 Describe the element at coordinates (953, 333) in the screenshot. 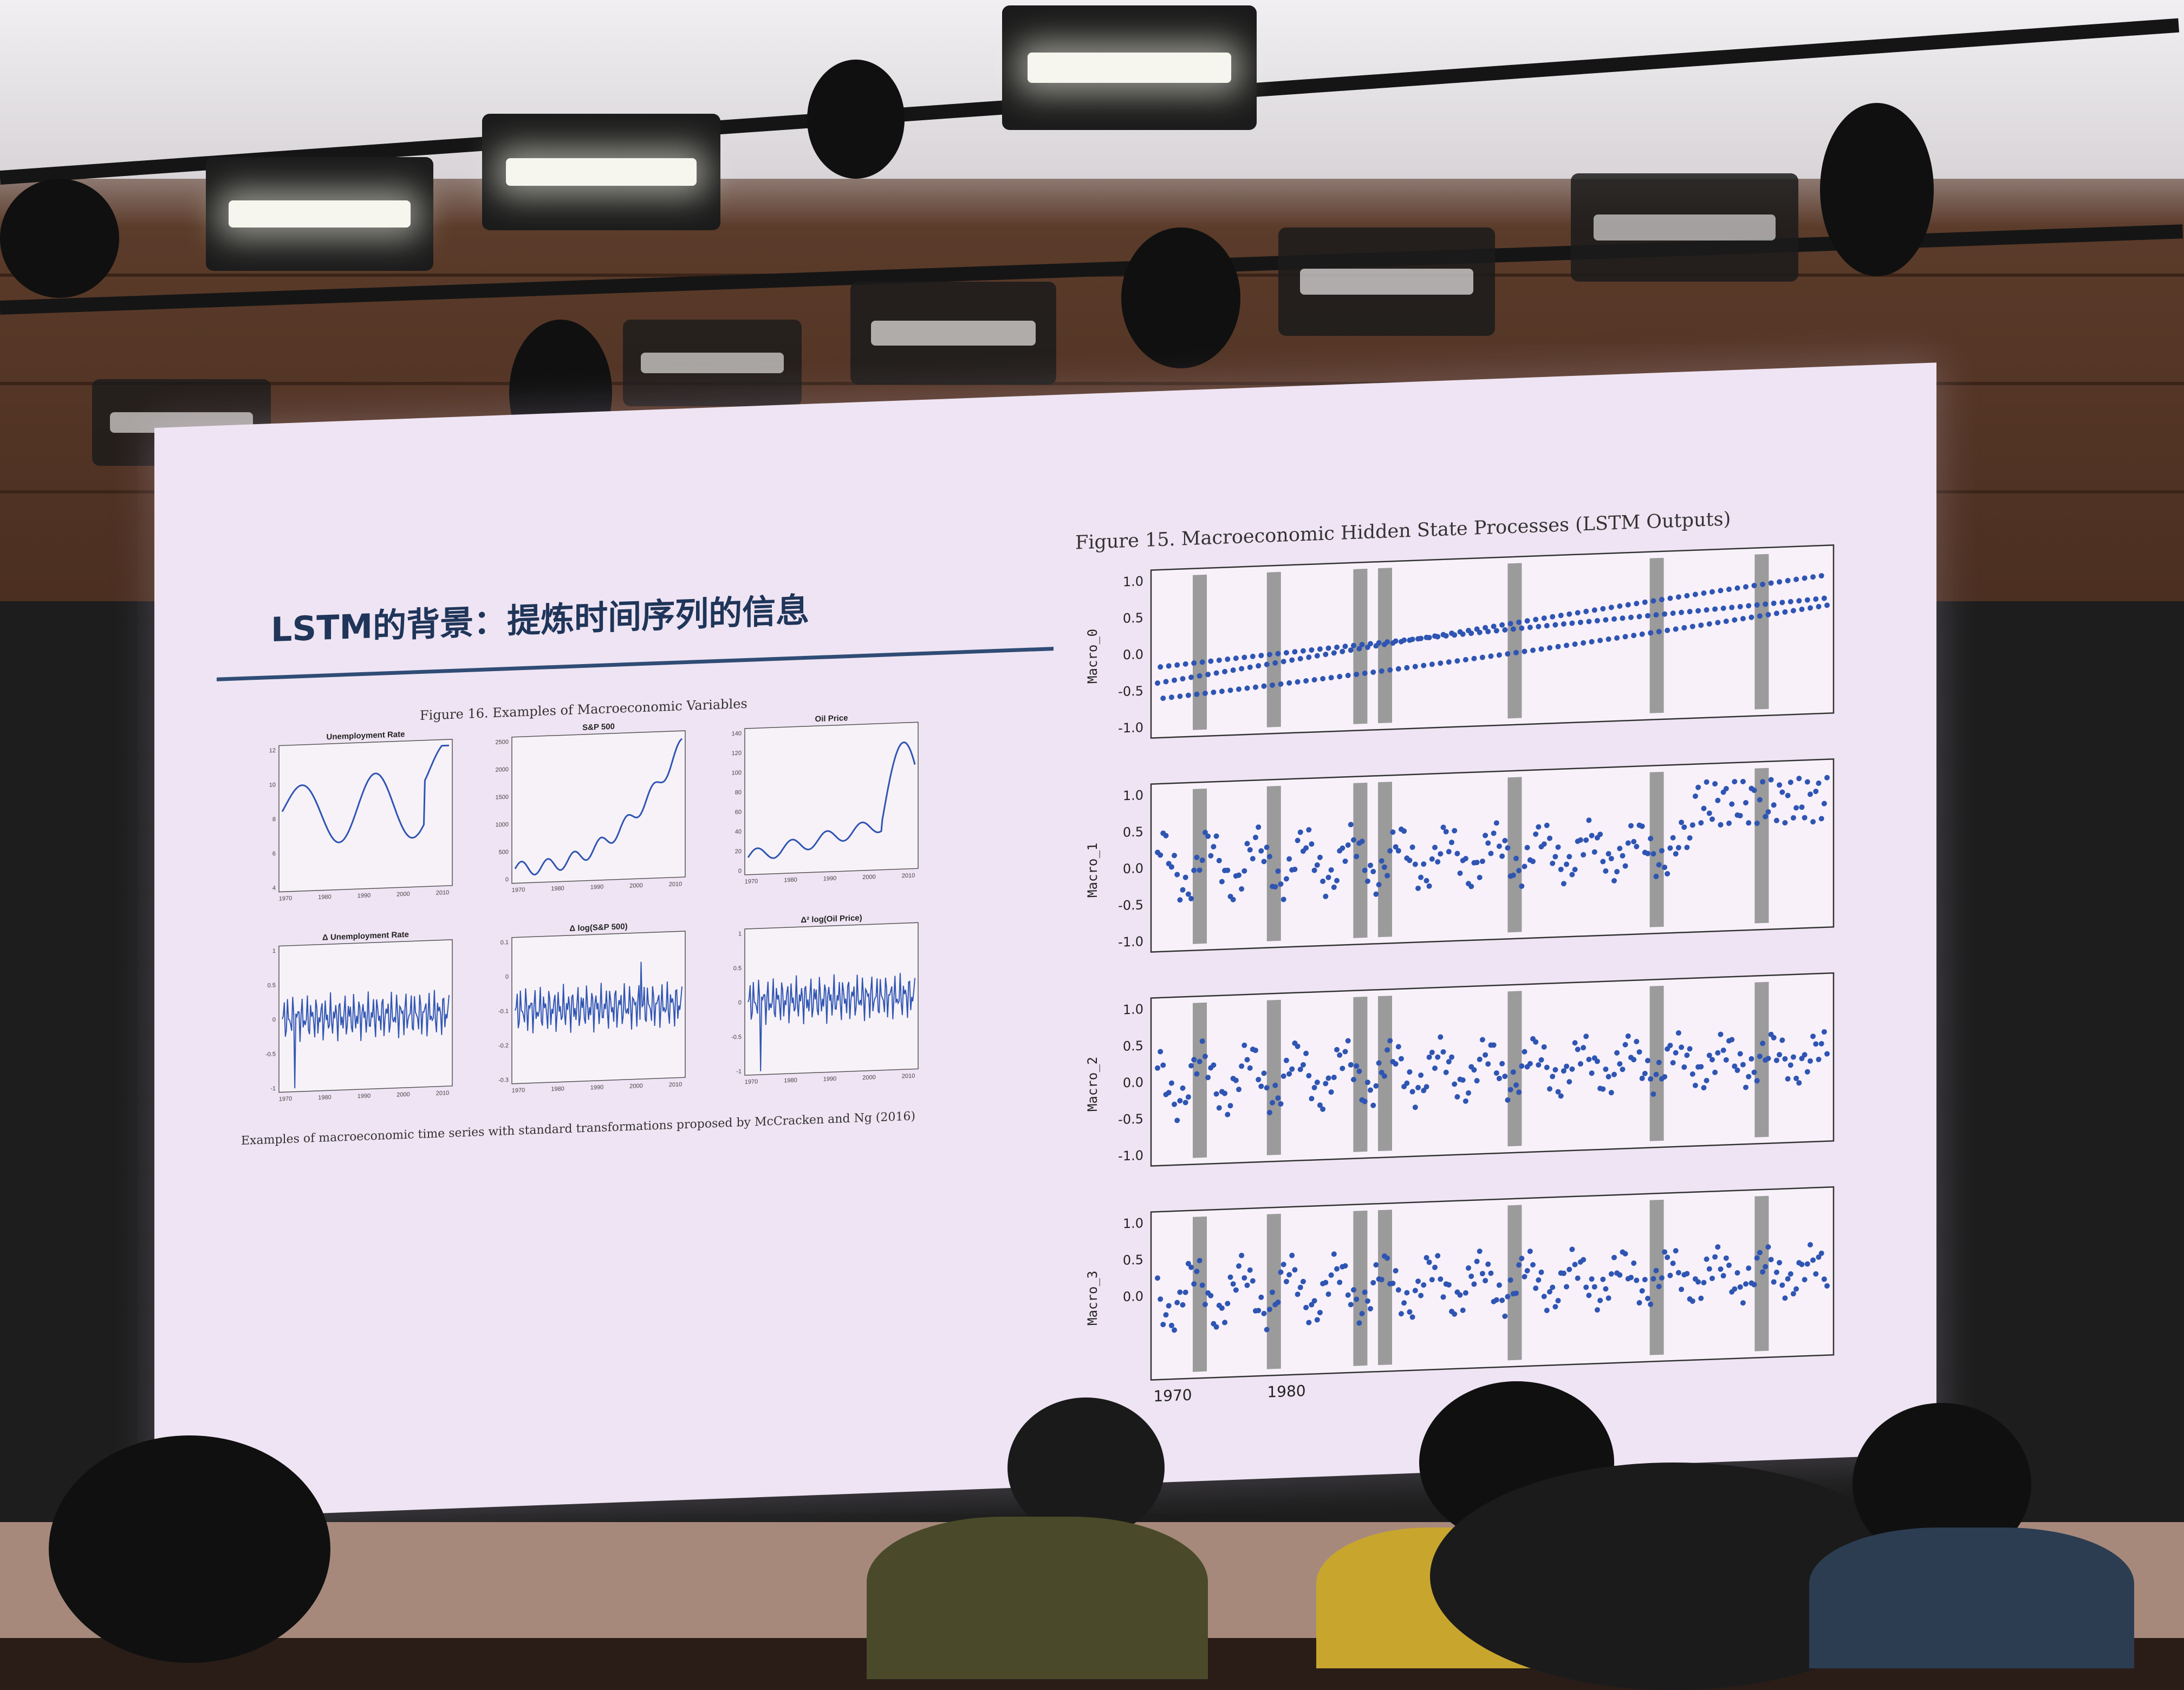

I see `stage-light` at that location.